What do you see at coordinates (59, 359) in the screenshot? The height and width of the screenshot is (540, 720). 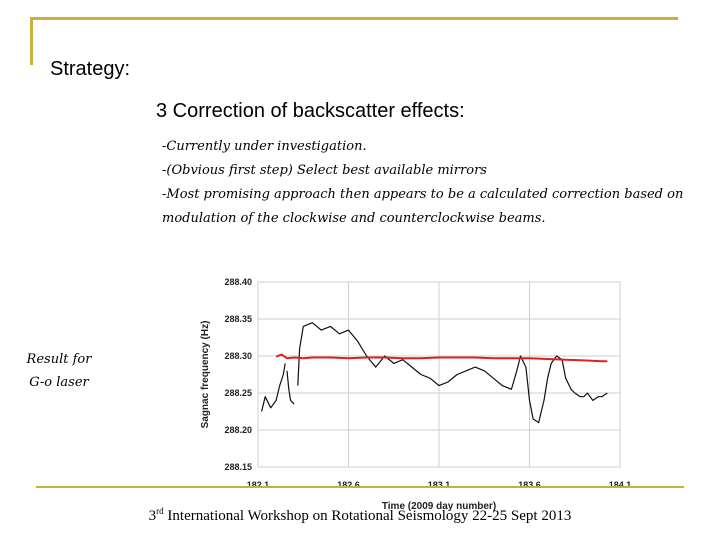 I see `result-label-line: Result for` at bounding box center [59, 359].